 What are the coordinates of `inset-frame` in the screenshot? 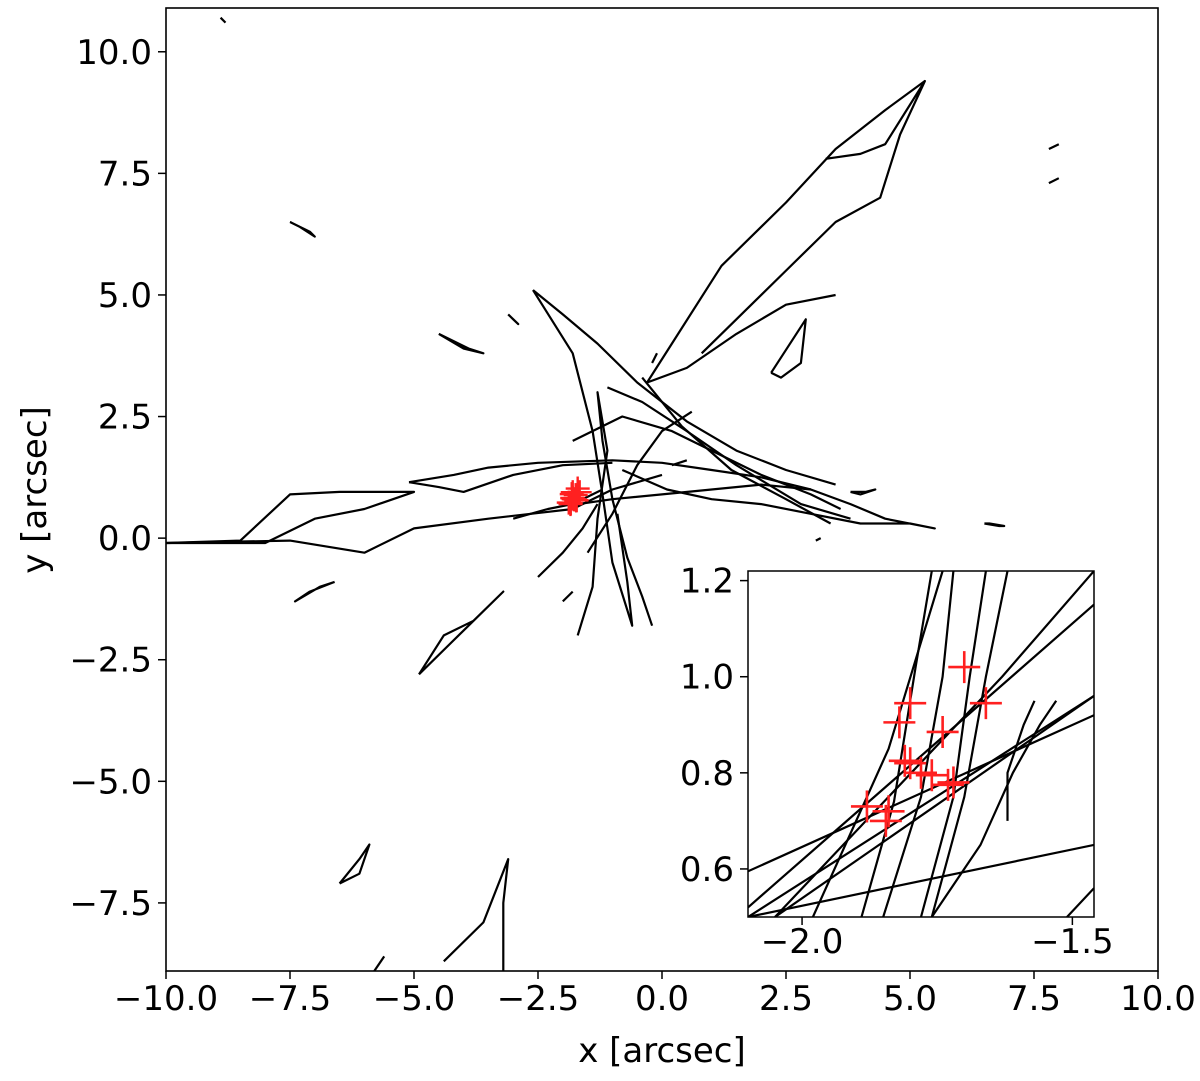 It's located at (921, 744).